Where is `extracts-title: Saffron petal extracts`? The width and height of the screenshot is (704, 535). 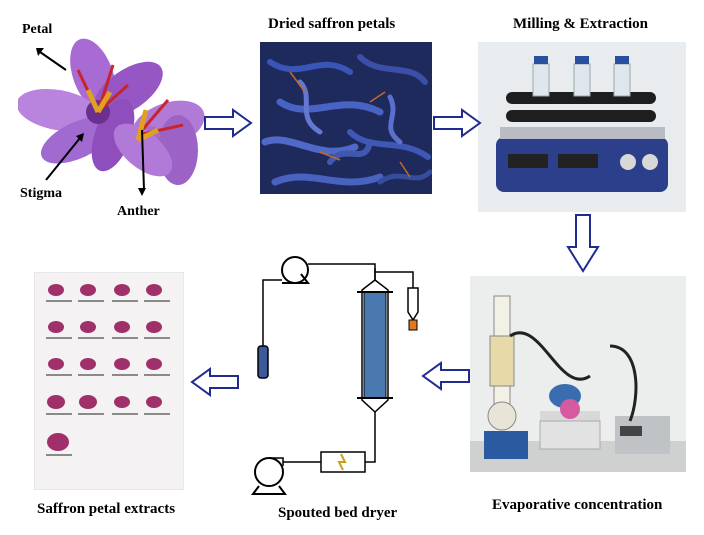 extracts-title: Saffron petal extracts is located at coordinates (106, 509).